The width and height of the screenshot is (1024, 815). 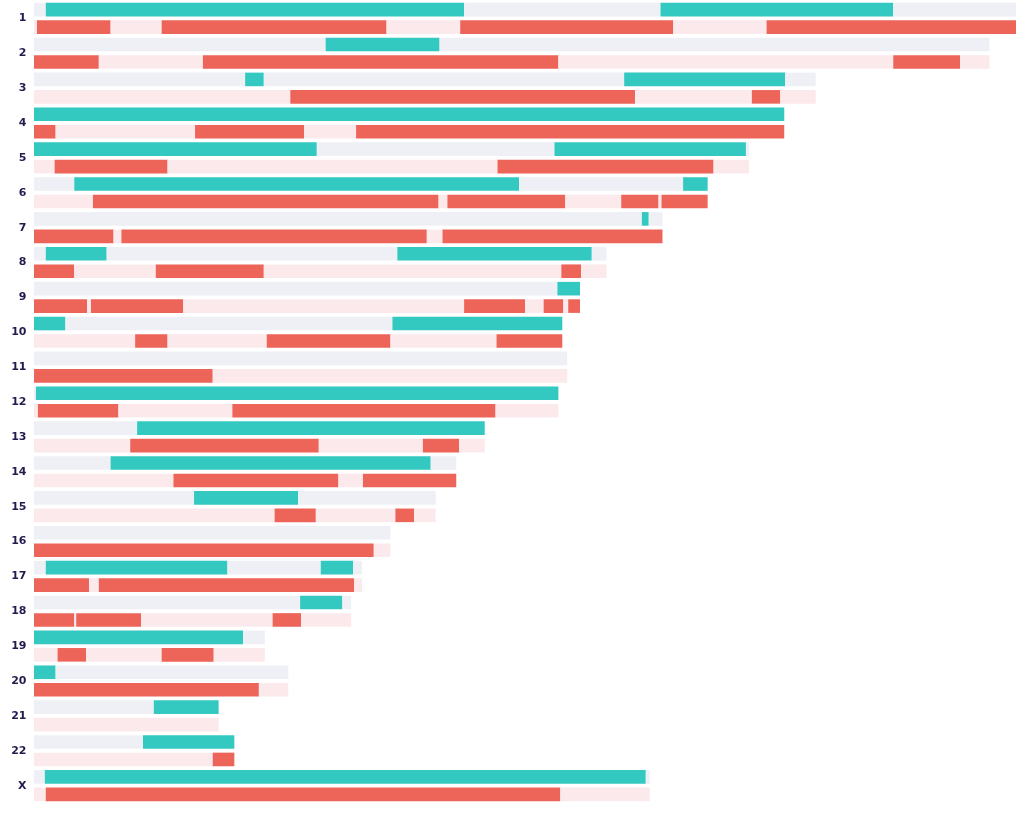 What do you see at coordinates (22, 18) in the screenshot?
I see `y-tick-label: 1` at bounding box center [22, 18].